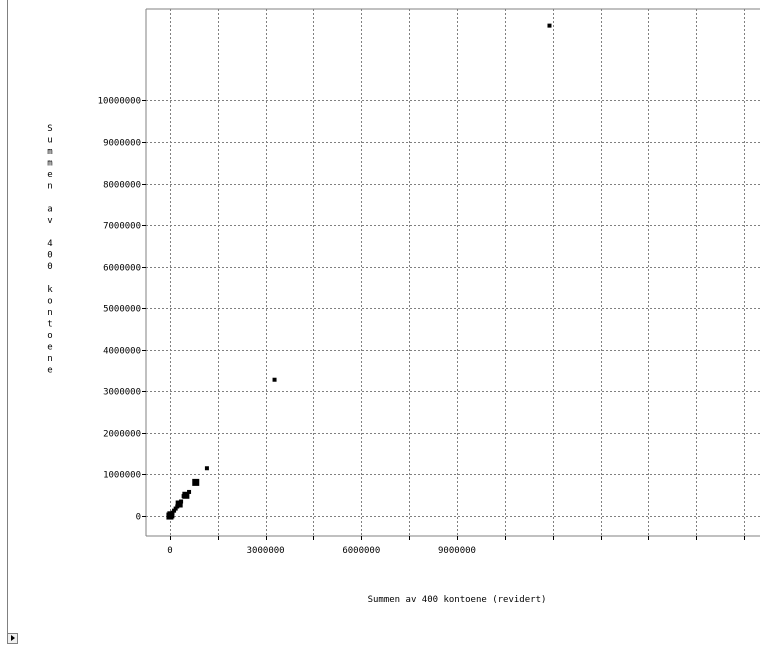 The width and height of the screenshot is (760, 646). I want to click on y-axis-title-char: v, so click(49, 221).